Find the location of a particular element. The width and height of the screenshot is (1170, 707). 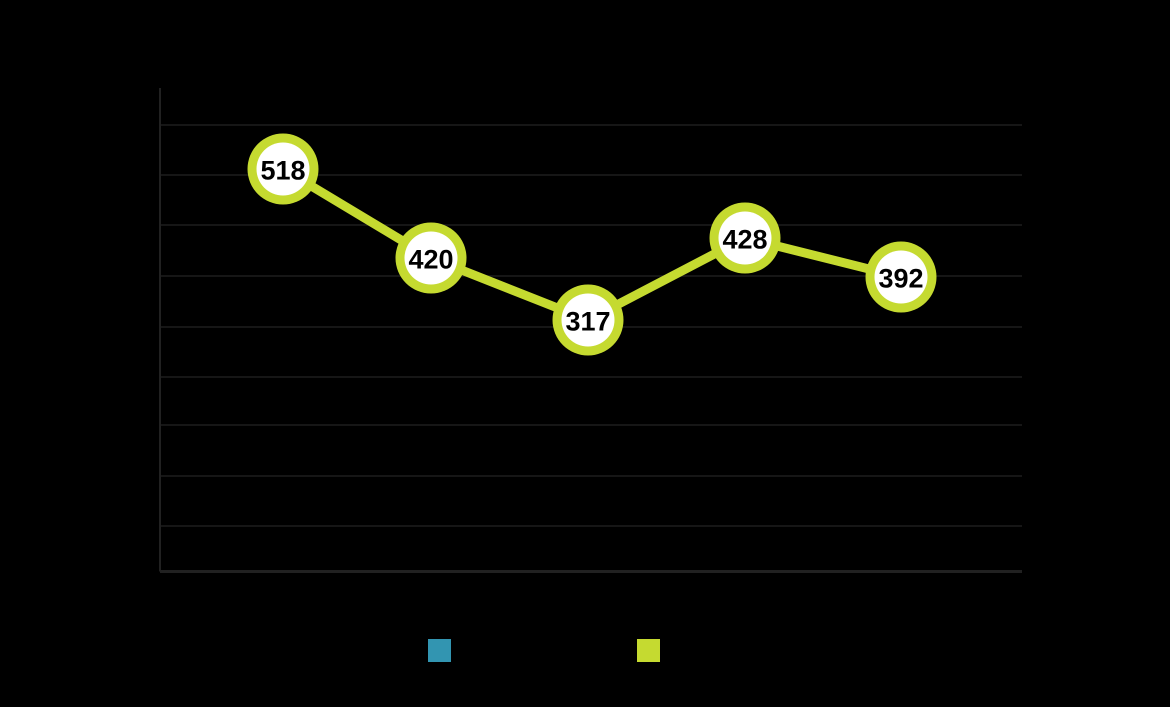

marker-value-label: 392 is located at coordinates (900, 279).